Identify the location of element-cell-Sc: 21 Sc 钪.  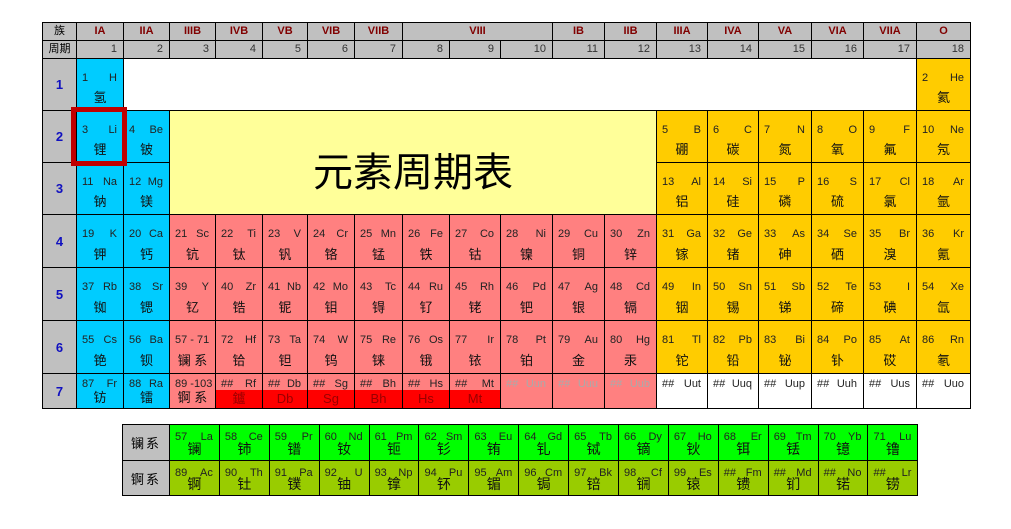
(193, 241).